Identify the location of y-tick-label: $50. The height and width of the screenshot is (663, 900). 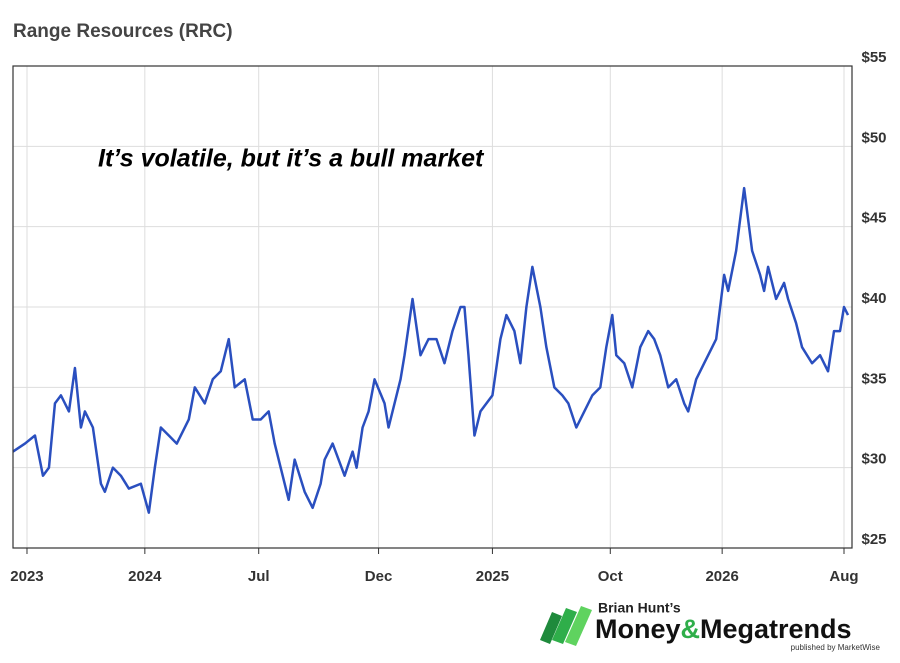
(873, 137).